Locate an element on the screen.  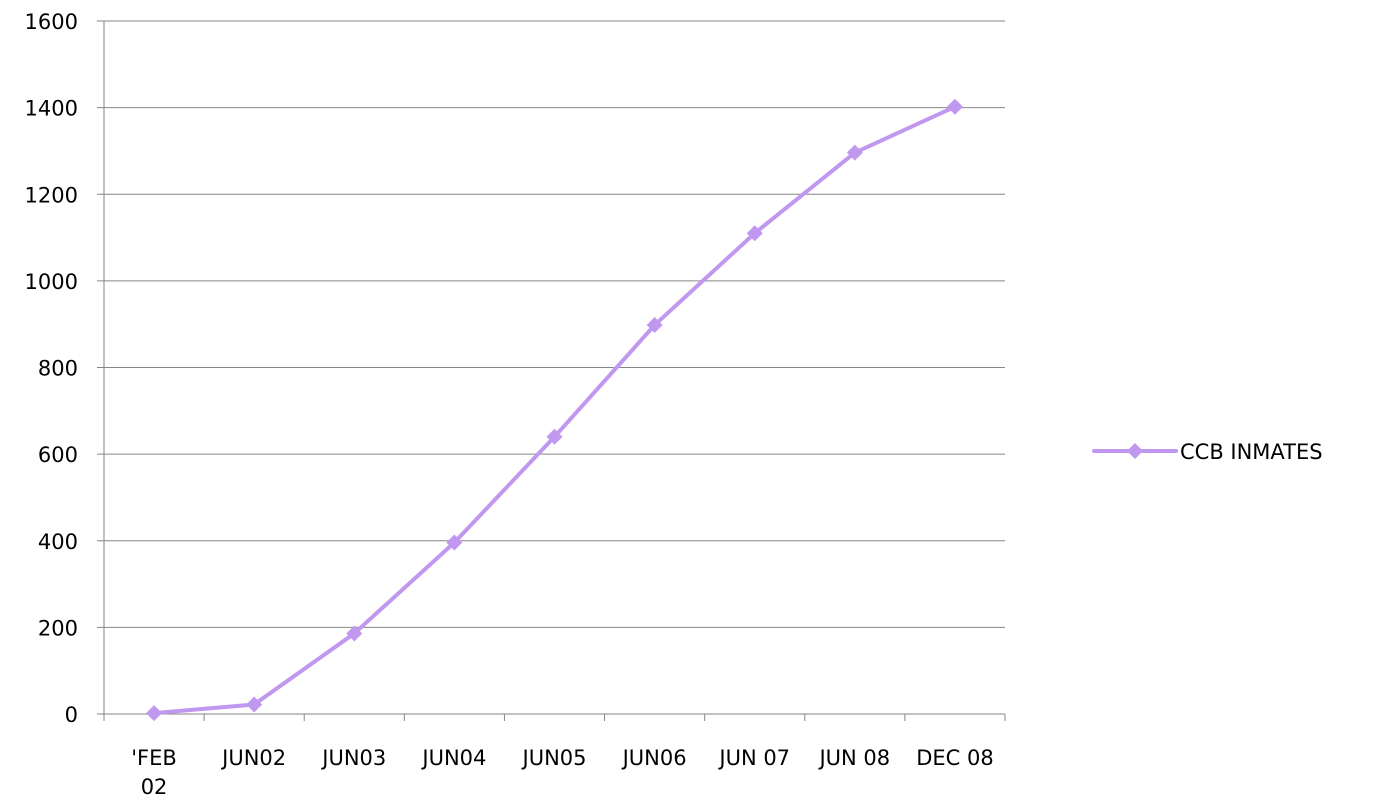
y-tick-label: 1600 is located at coordinates (51, 22).